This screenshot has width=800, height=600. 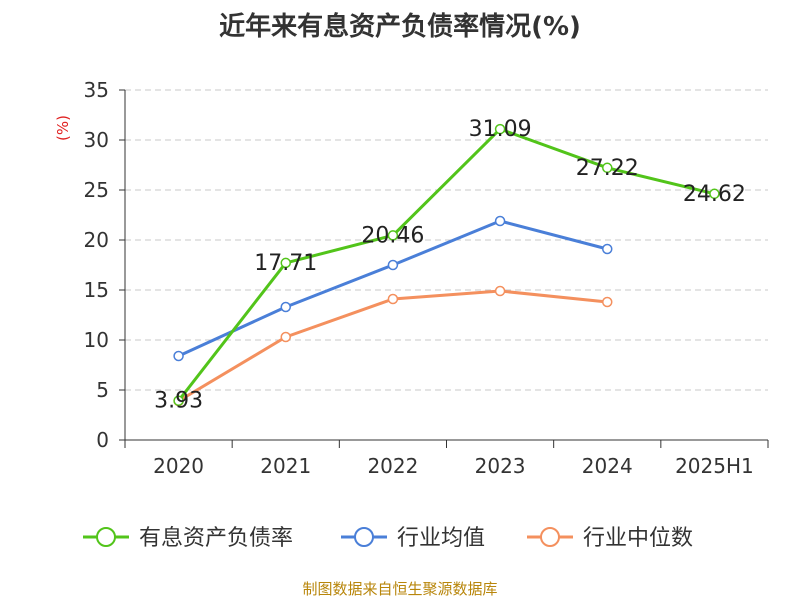 I want to click on y-tick-label: 5, so click(x=102, y=390).